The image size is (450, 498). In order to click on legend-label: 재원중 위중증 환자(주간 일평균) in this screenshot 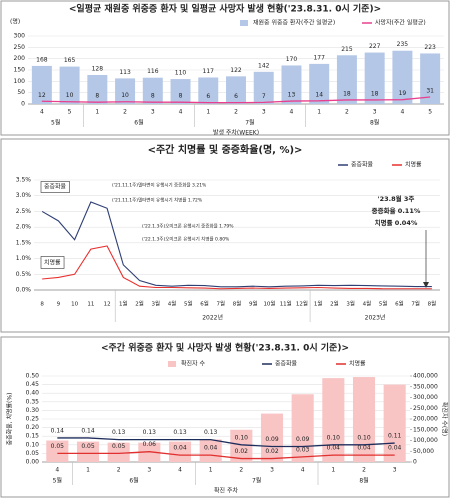, I will do `click(294, 23)`.